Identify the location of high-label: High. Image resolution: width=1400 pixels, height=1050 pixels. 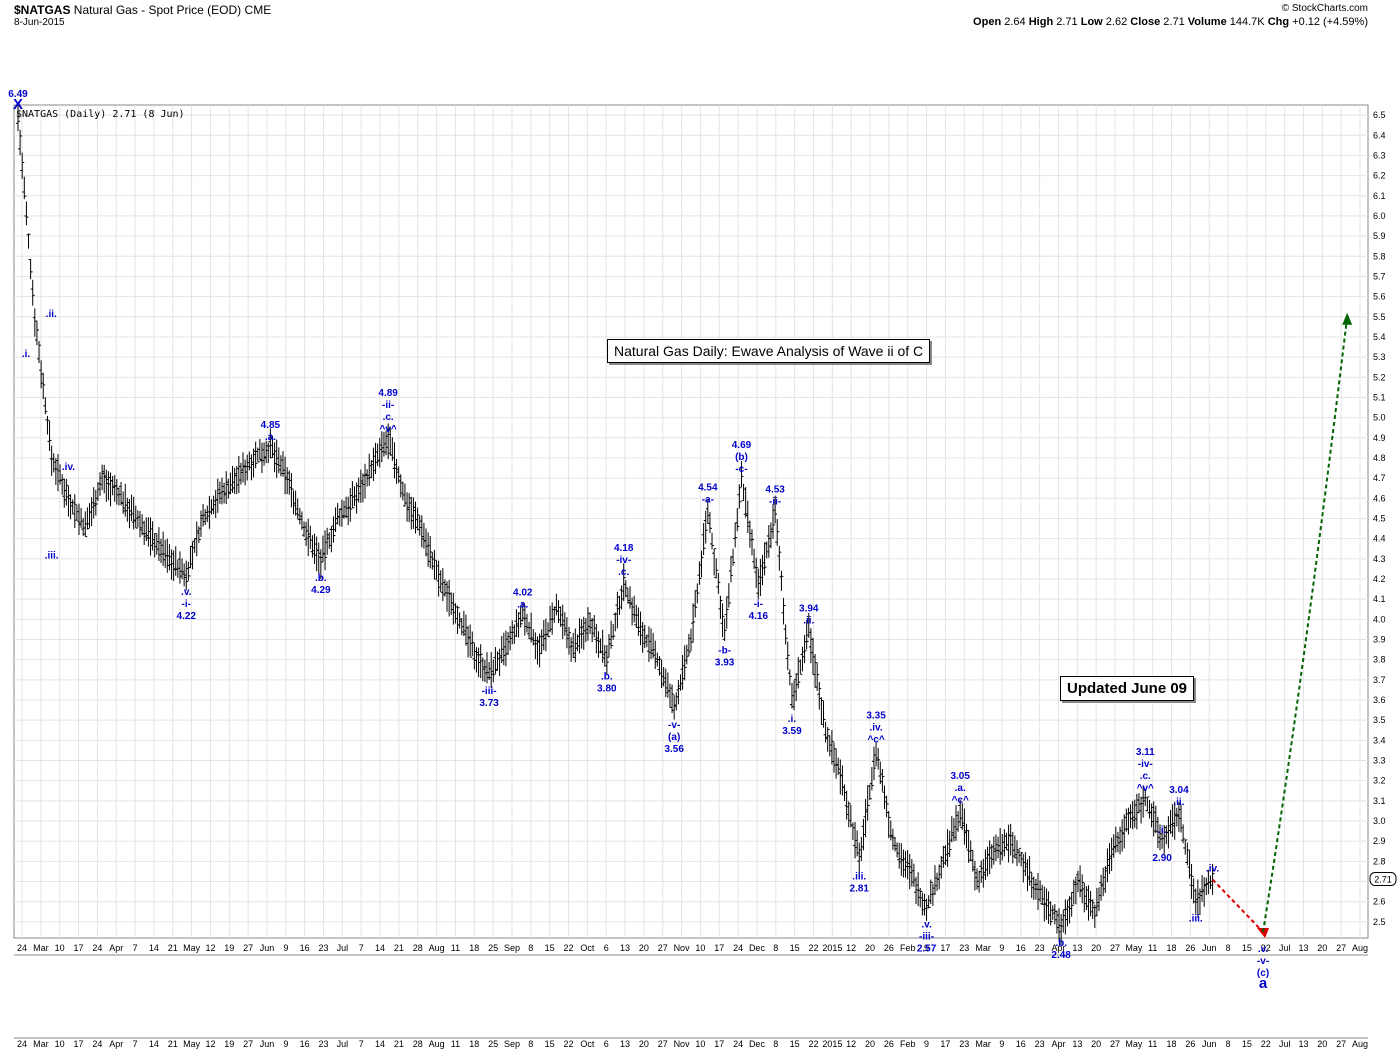
(1041, 22).